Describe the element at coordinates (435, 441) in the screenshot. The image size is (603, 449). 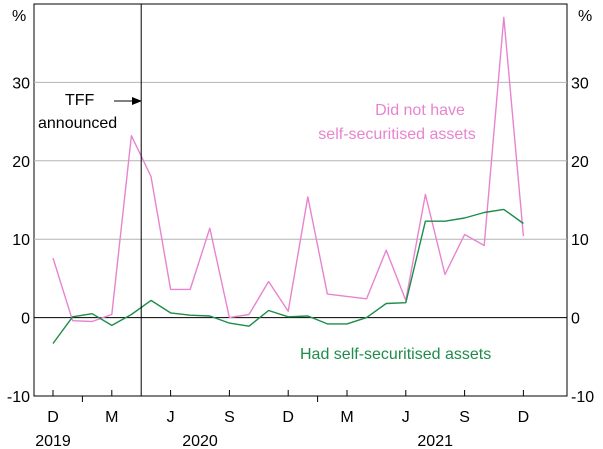
I see `x-year-label: 2021` at that location.